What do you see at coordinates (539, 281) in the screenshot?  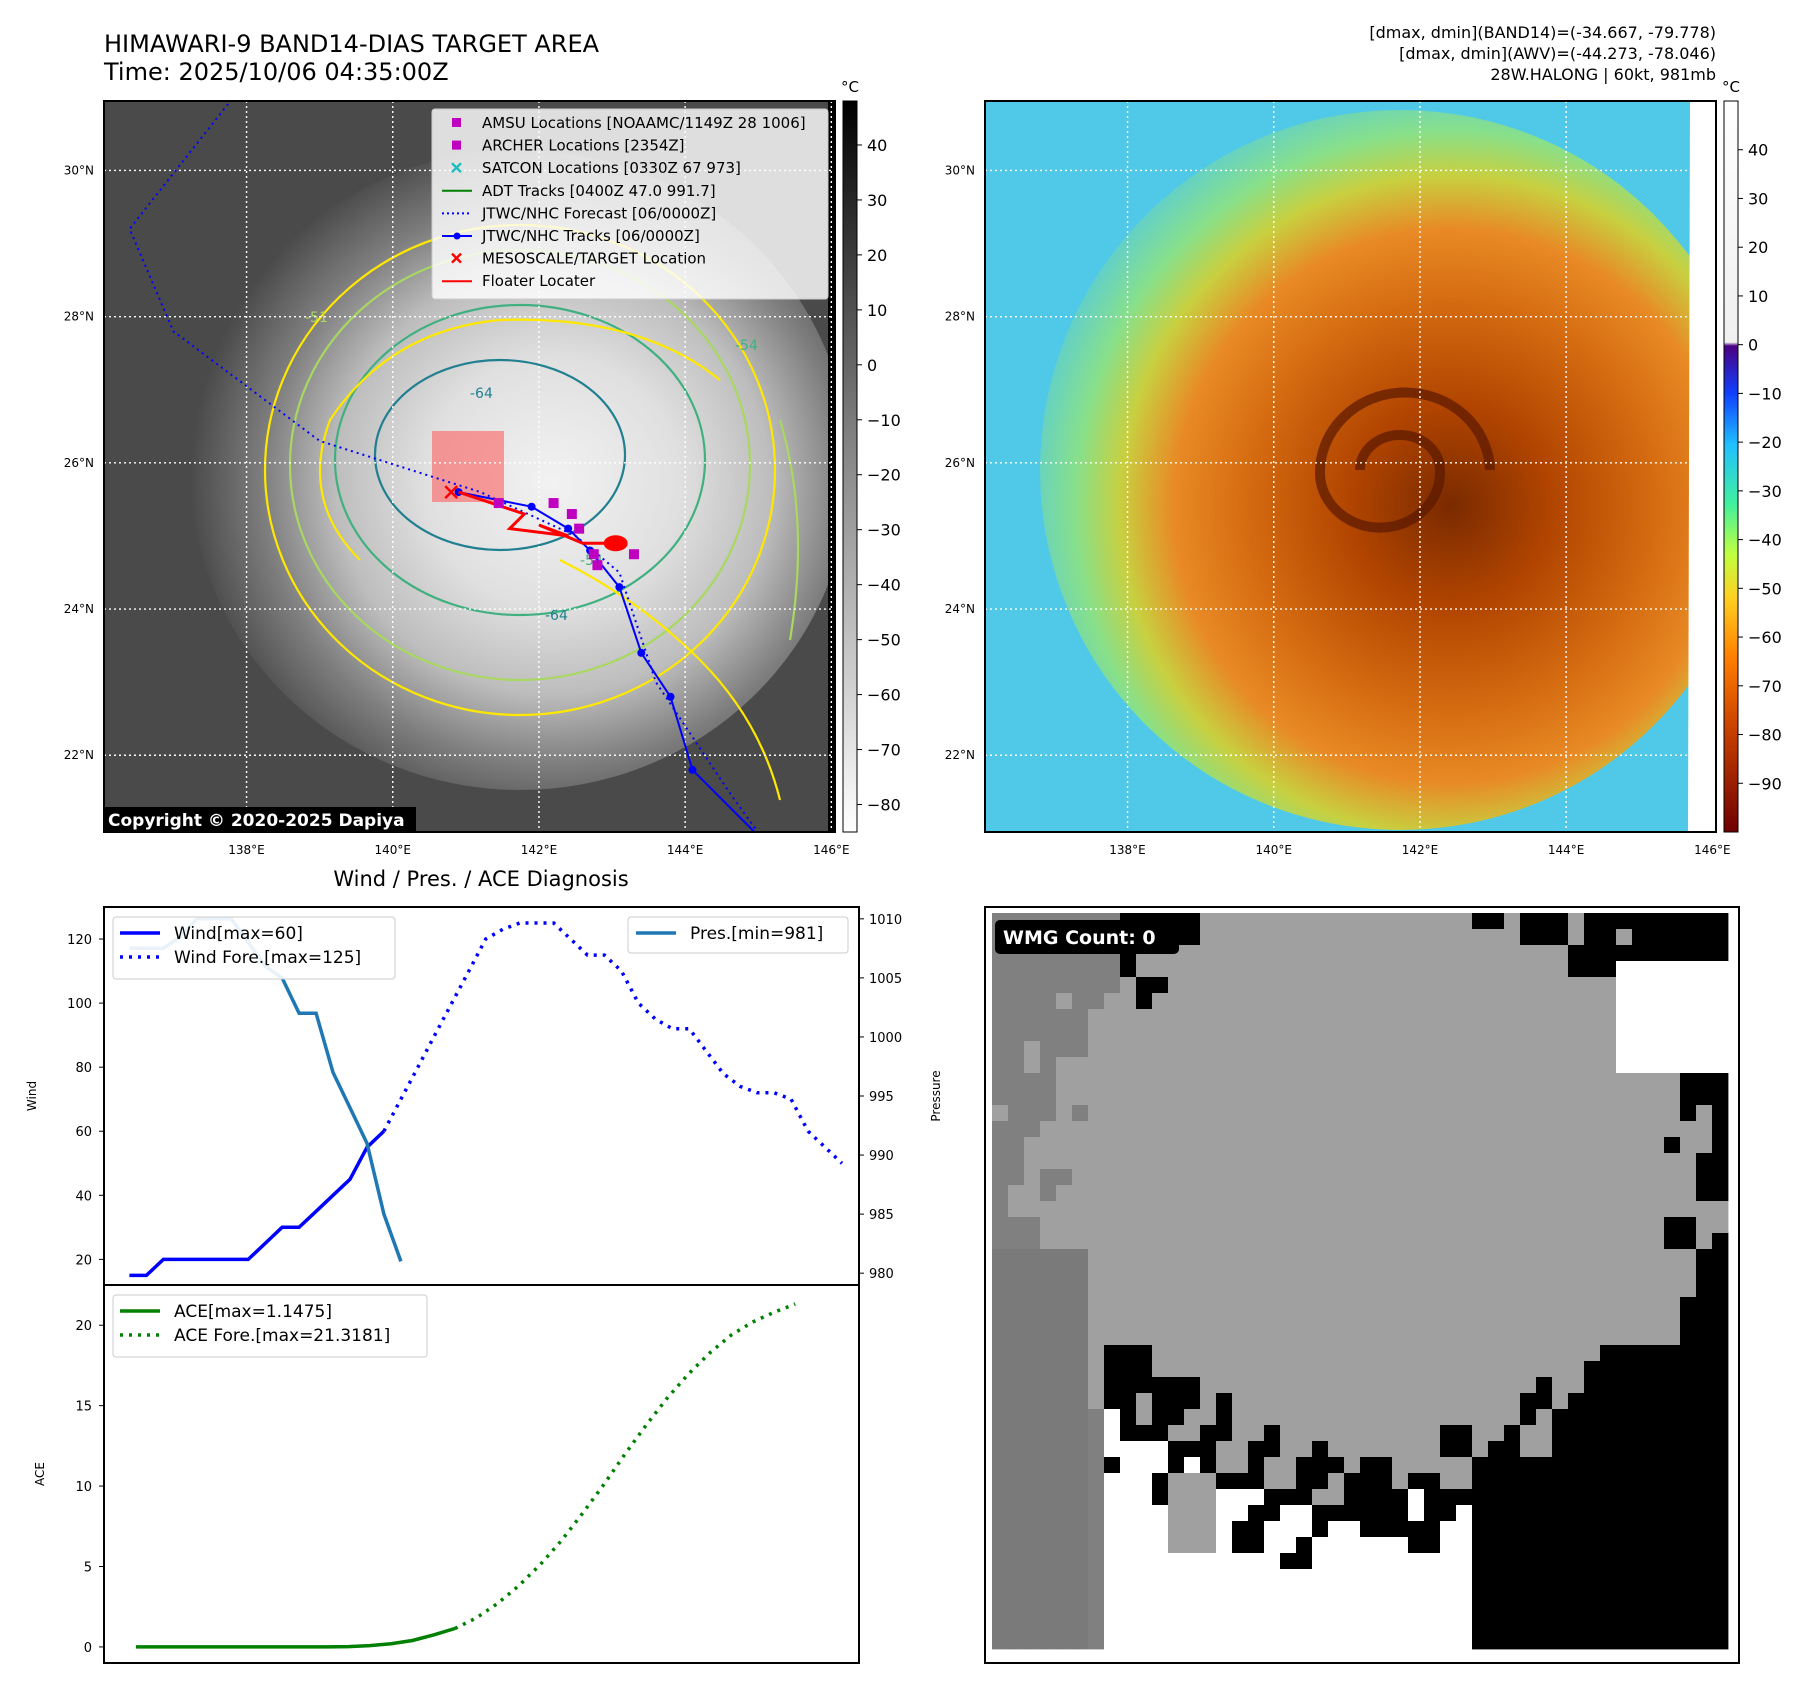 I see `legend-label: Floater Locater` at bounding box center [539, 281].